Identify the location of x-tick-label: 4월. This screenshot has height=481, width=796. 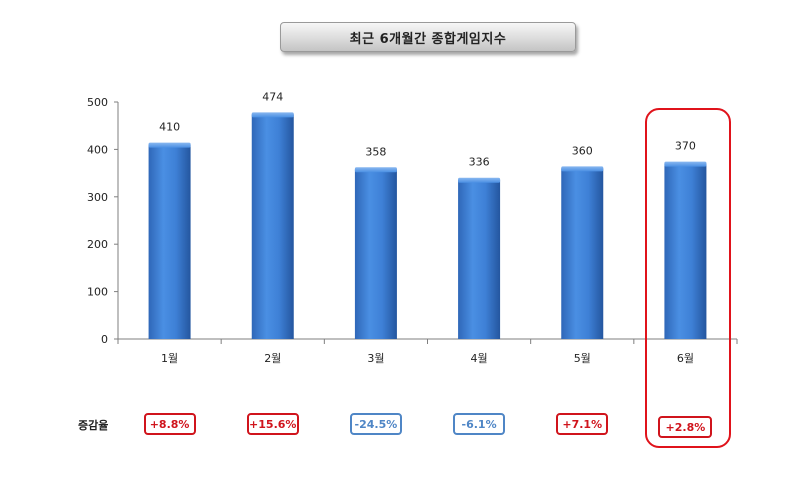
(479, 358).